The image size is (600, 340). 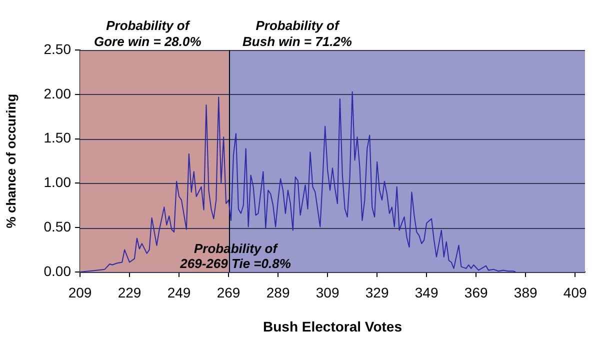 What do you see at coordinates (148, 33) in the screenshot?
I see `band-label: Probability of Gore win = 28.0%` at bounding box center [148, 33].